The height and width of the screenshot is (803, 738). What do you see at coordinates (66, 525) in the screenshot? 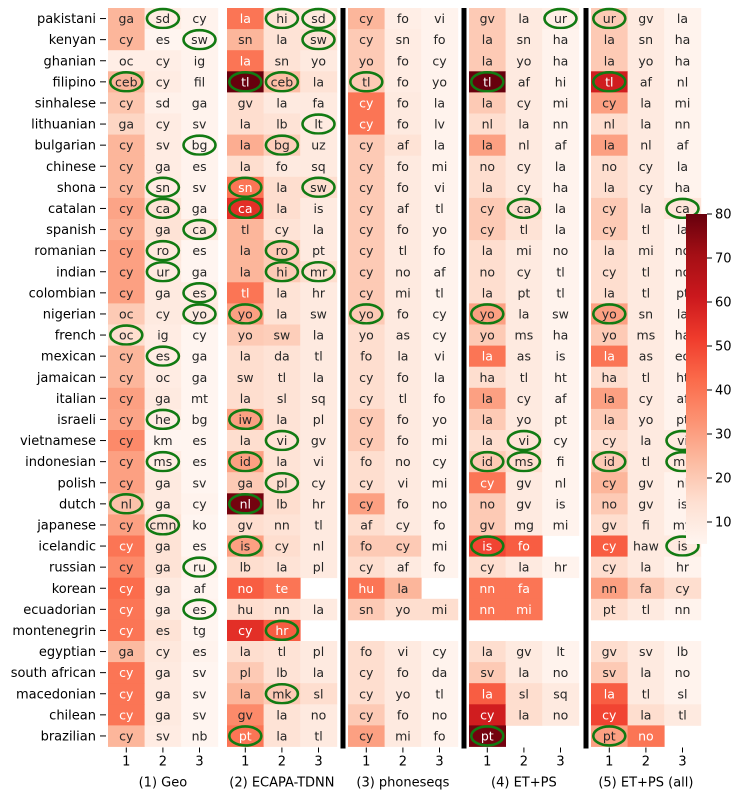
I see `row-label: japanese` at bounding box center [66, 525].